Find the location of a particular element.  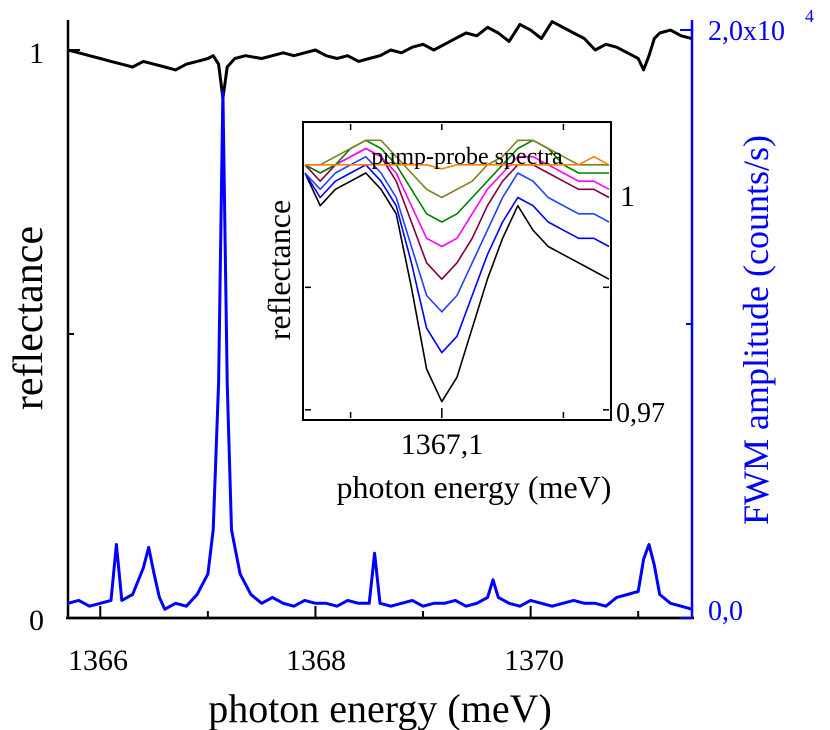

main-x-label: photon energy (meV) is located at coordinates (380, 708).